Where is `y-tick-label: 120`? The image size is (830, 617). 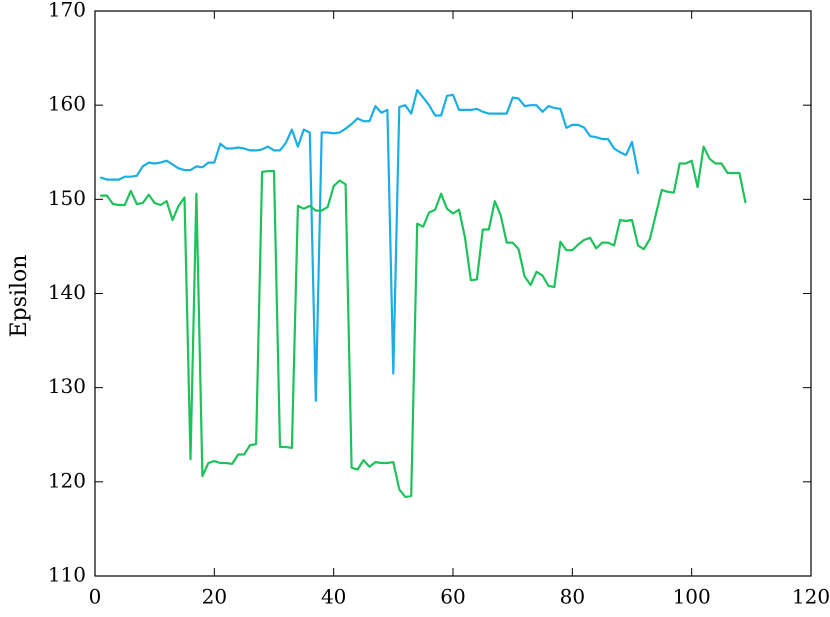
y-tick-label: 120 is located at coordinates (67, 480).